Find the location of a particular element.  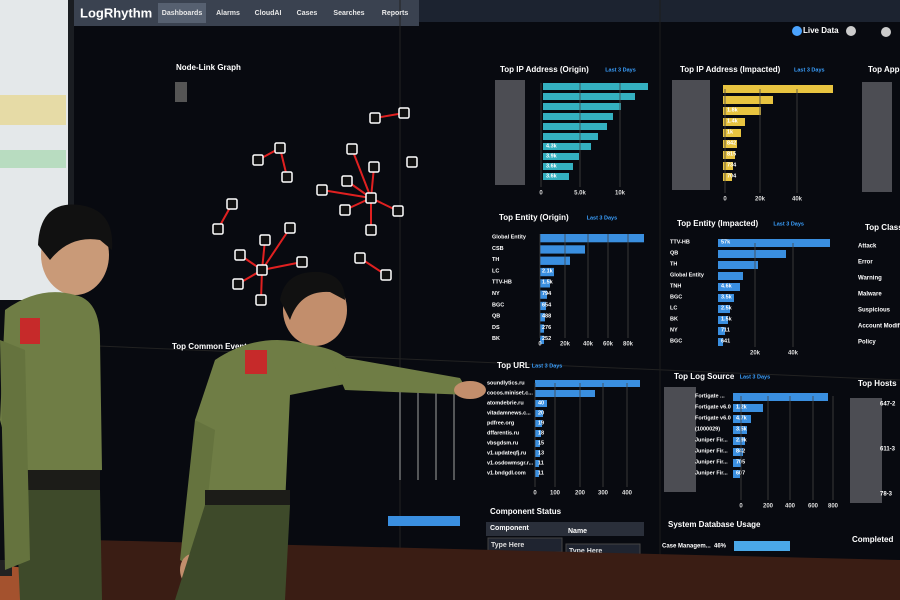

live-data: Live Data is located at coordinates (821, 30).